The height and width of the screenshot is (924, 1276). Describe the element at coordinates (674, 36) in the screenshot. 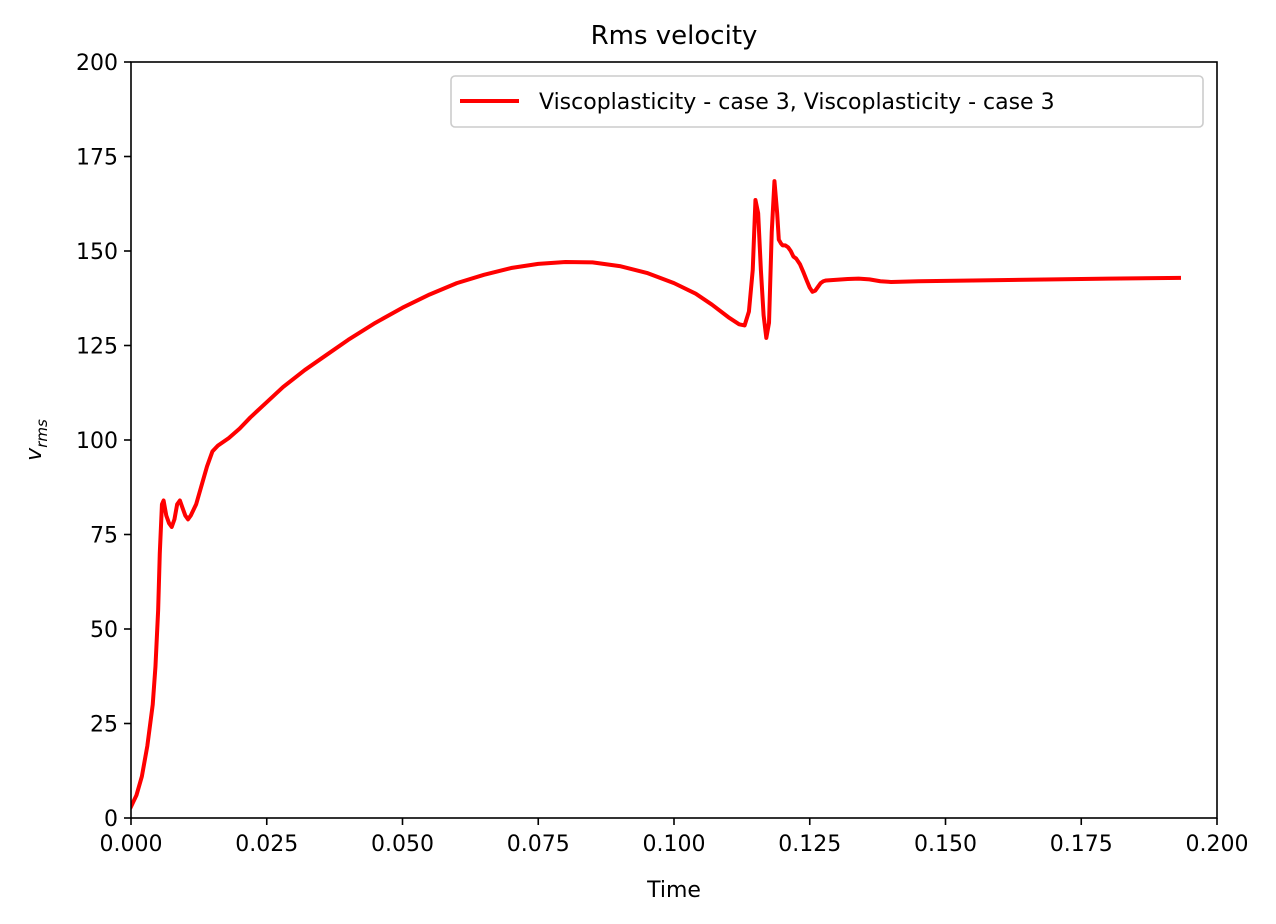

I see `chart-title: Rms velocity` at that location.